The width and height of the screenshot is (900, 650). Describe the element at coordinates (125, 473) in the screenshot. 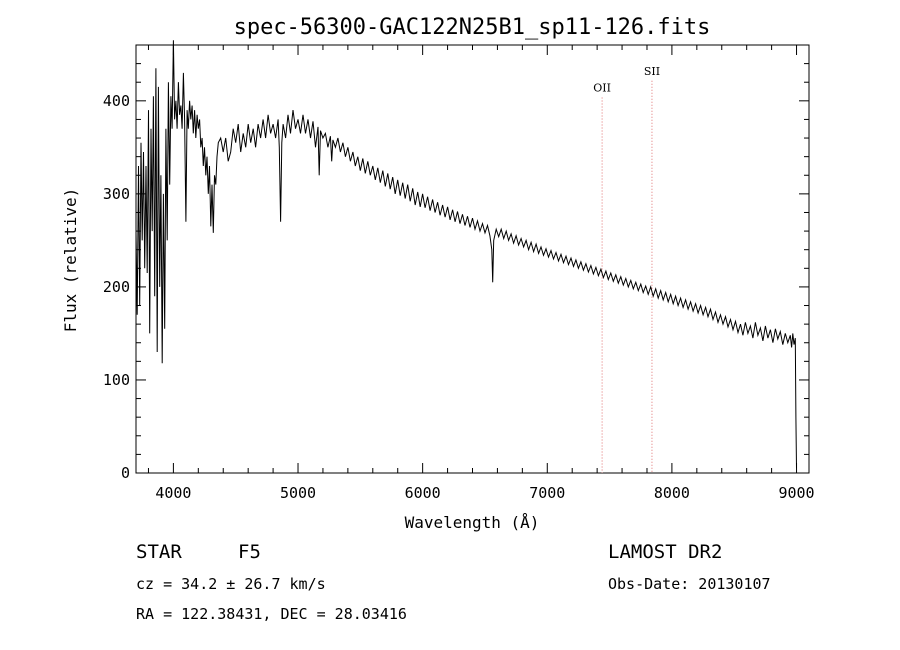

I see `y-tick-label: 0` at that location.